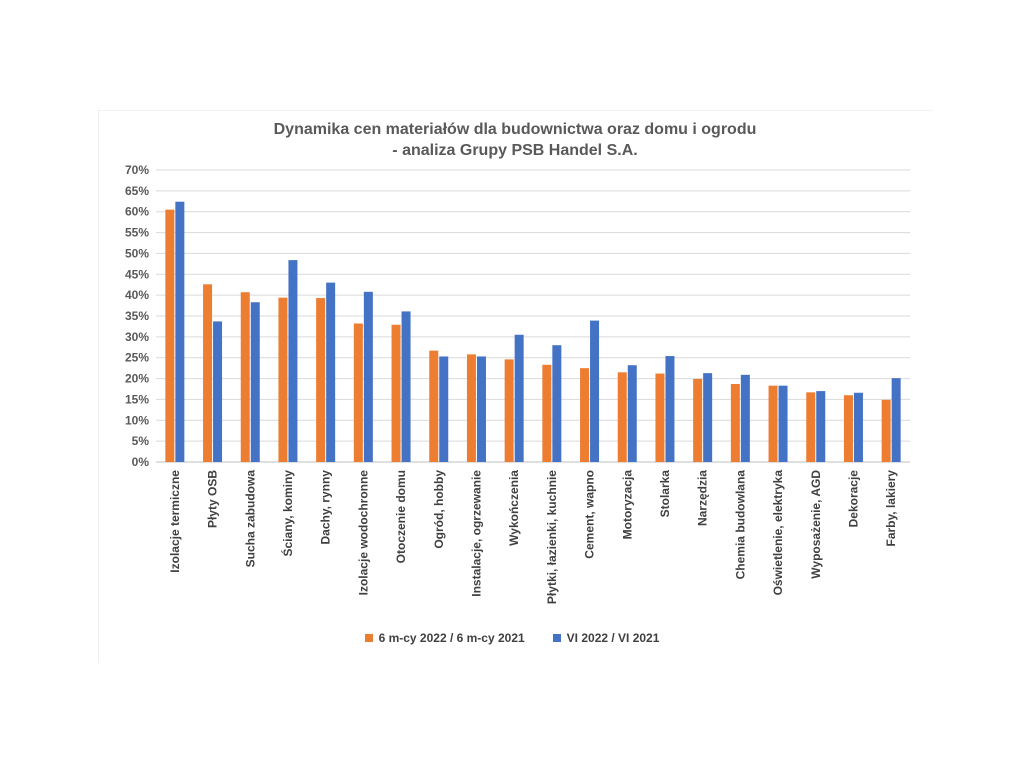  What do you see at coordinates (250, 519) in the screenshot?
I see `x-tick-label: Sucha zabudowa` at bounding box center [250, 519].